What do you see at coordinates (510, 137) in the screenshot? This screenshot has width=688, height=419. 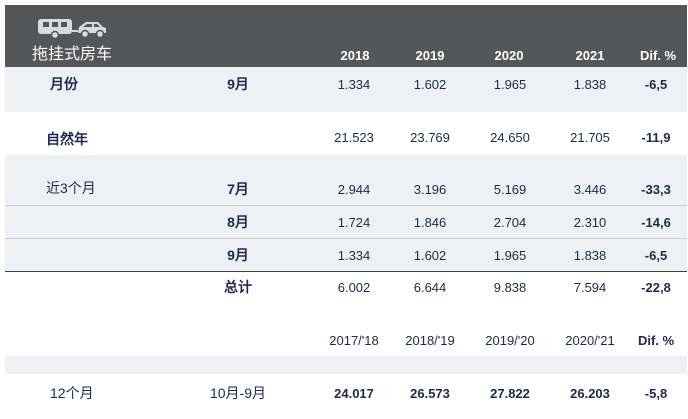 I see `year-row-2020: 24.650` at bounding box center [510, 137].